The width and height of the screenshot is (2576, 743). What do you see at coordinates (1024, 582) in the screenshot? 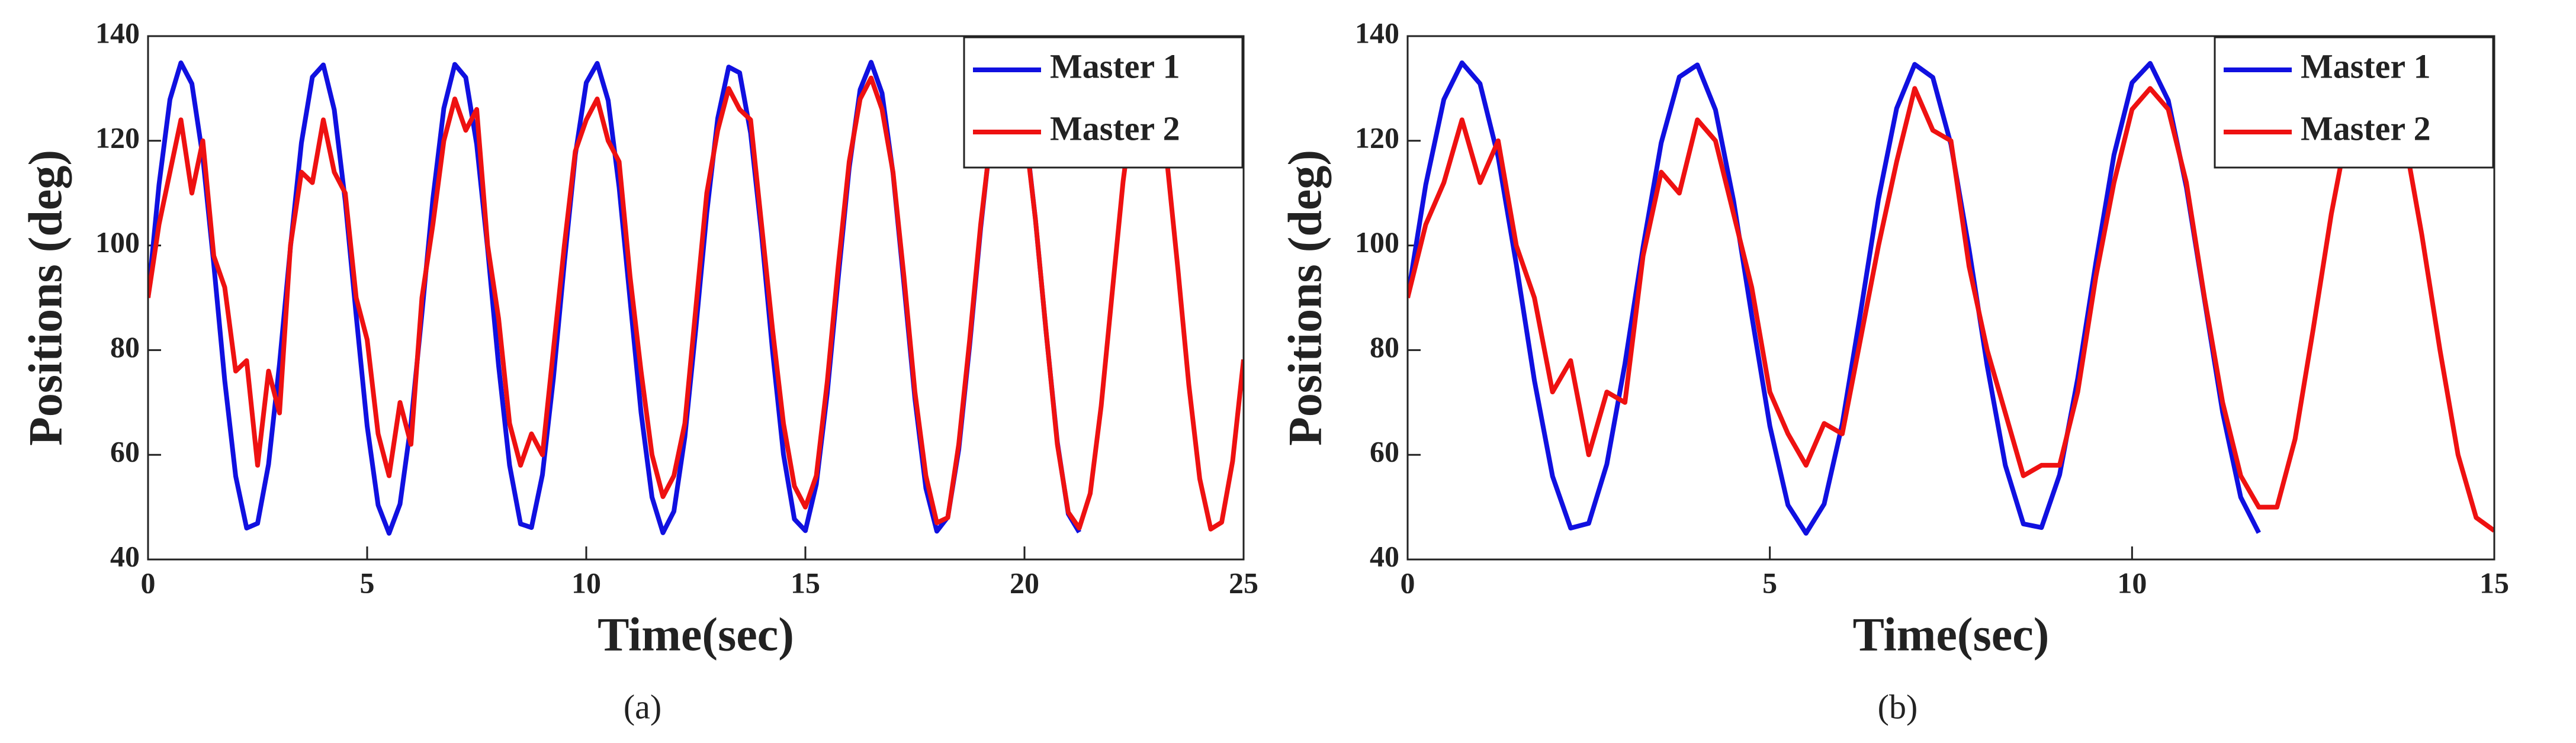
I see `x-tick-label: 20` at bounding box center [1024, 582].